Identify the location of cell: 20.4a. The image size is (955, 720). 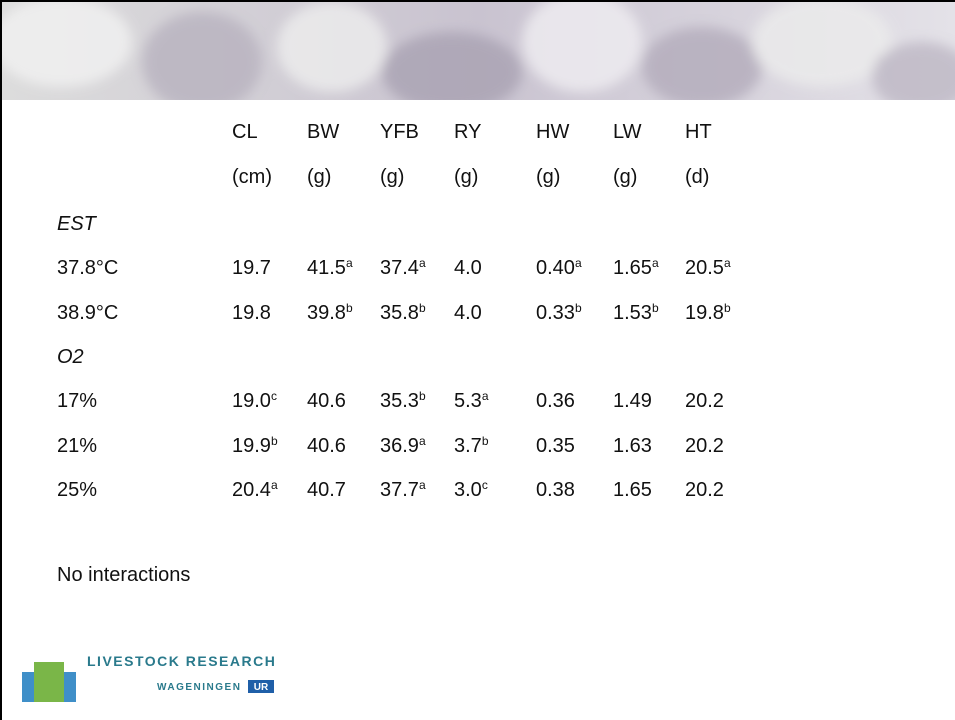
(255, 490).